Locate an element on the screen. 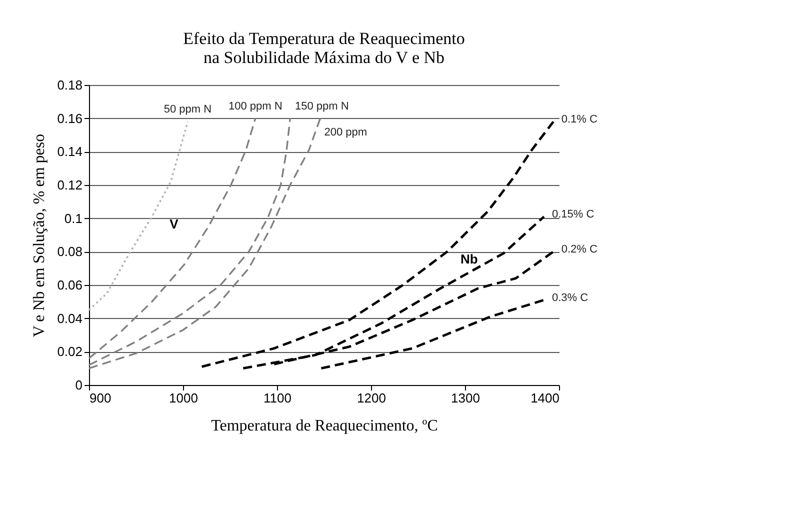 The height and width of the screenshot is (529, 790). annotation: V is located at coordinates (174, 224).